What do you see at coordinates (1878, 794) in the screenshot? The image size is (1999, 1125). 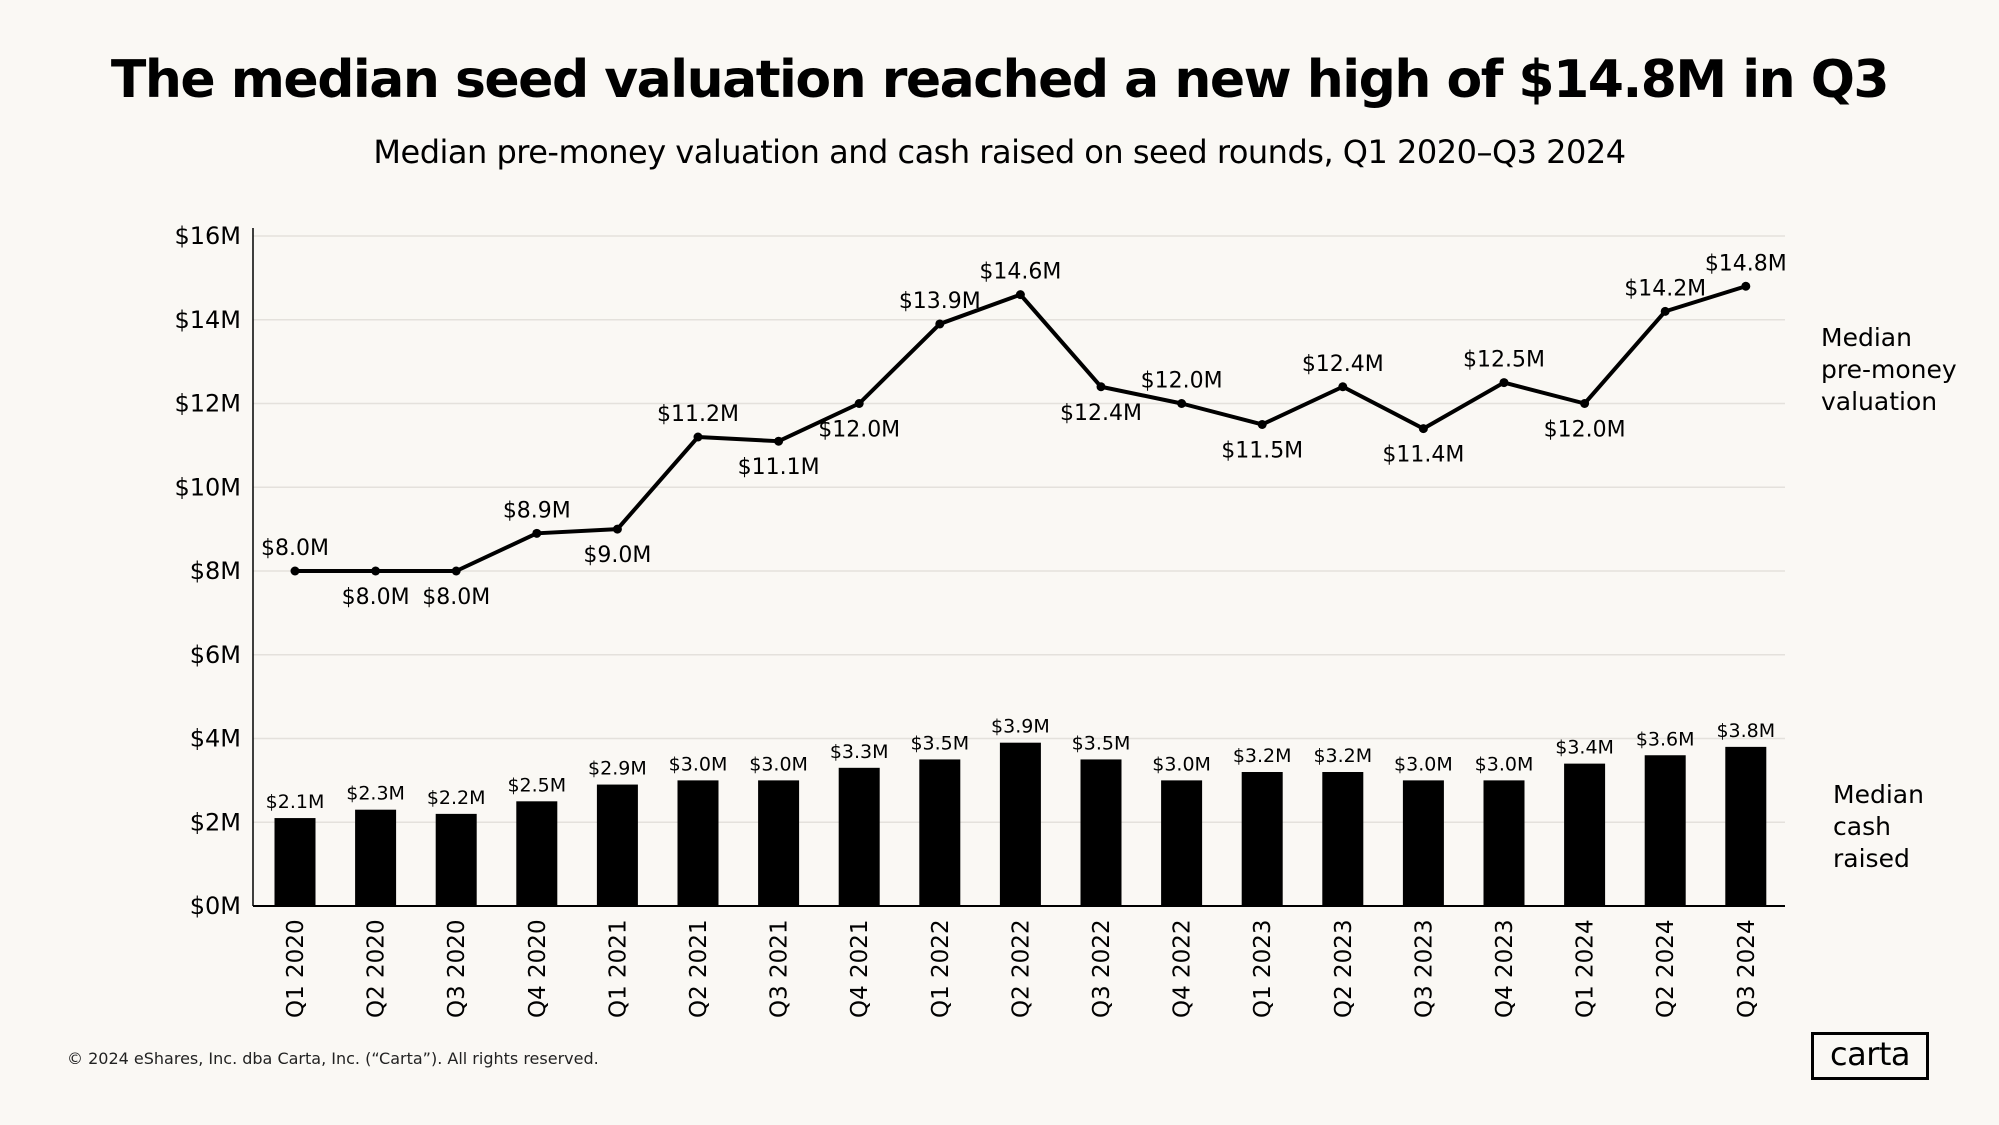 I see `legend-cash-line-1: Median` at bounding box center [1878, 794].